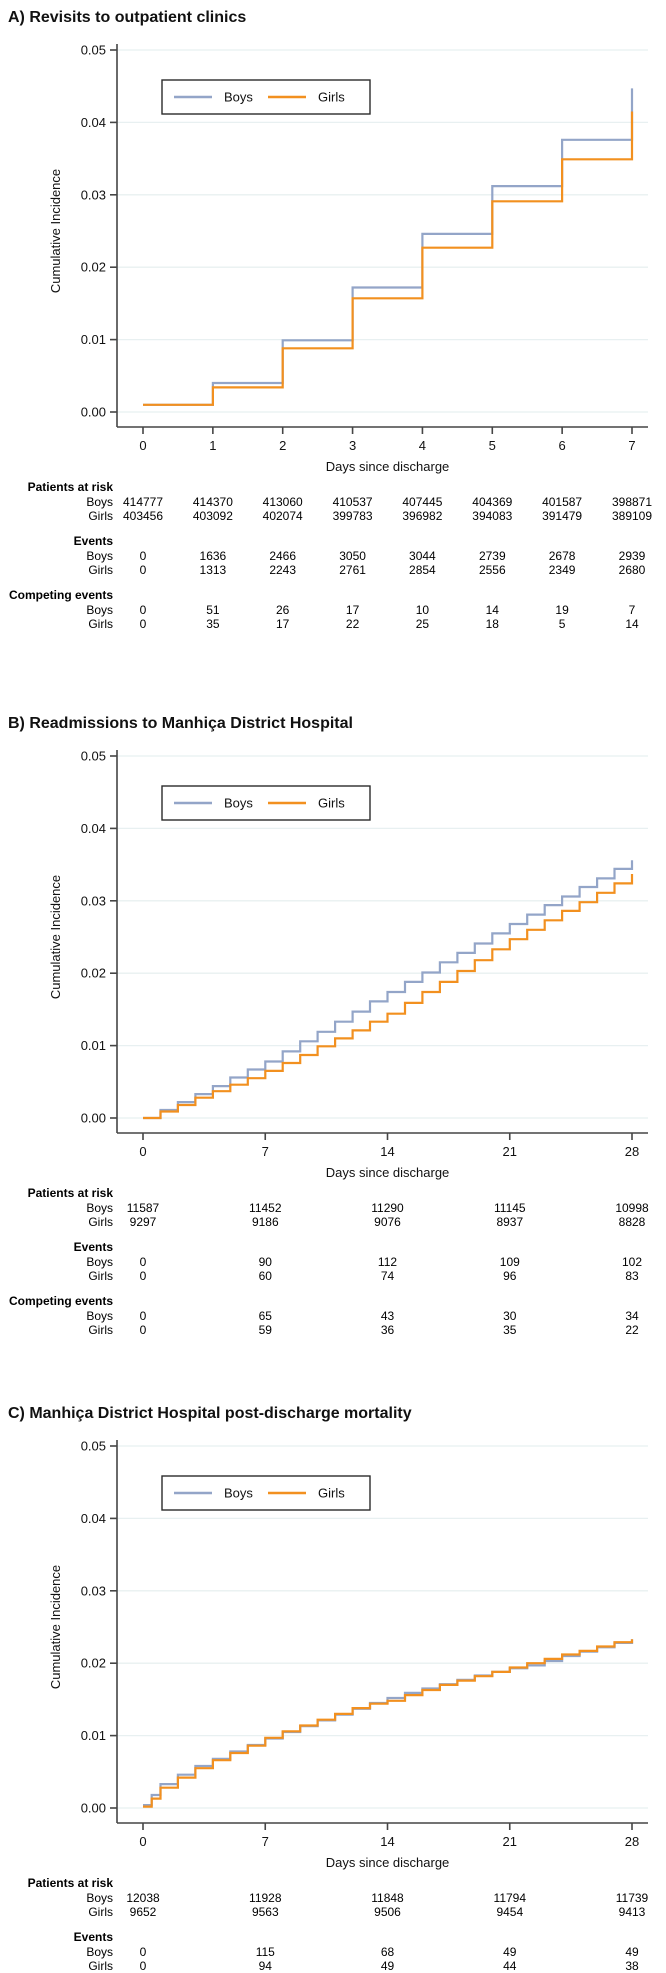  Describe the element at coordinates (352, 624) in the screenshot. I see `table-cell: 22` at that location.